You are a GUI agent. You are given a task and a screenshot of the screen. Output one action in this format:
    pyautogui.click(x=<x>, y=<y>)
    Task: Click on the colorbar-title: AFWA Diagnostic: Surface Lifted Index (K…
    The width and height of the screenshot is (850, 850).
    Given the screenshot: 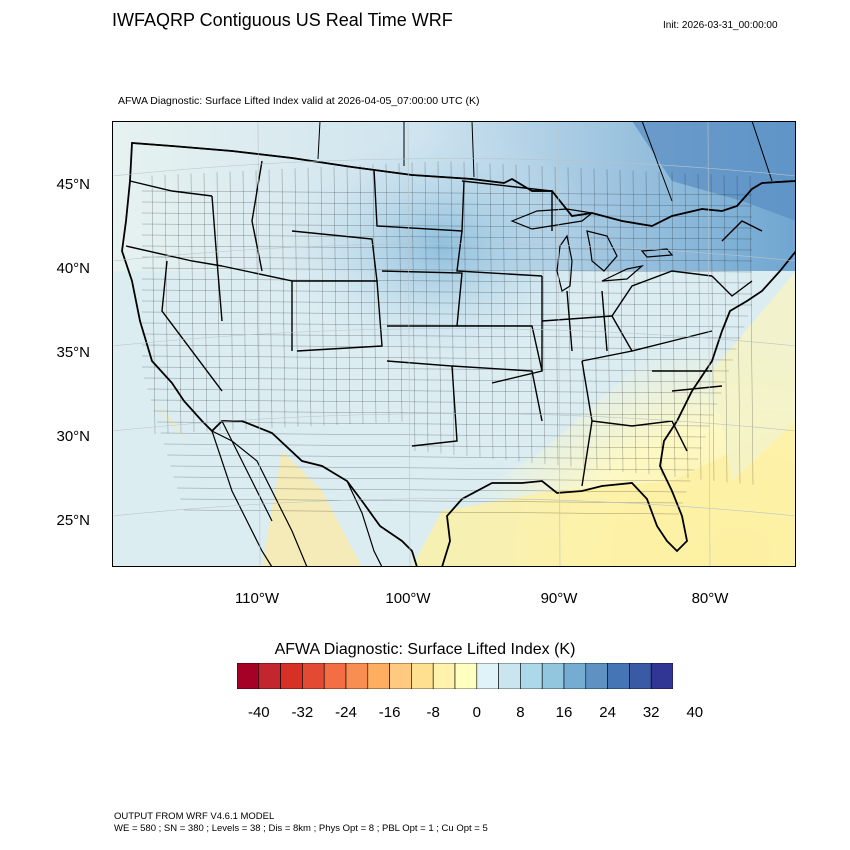 What is the action you would take?
    pyautogui.click(x=425, y=649)
    